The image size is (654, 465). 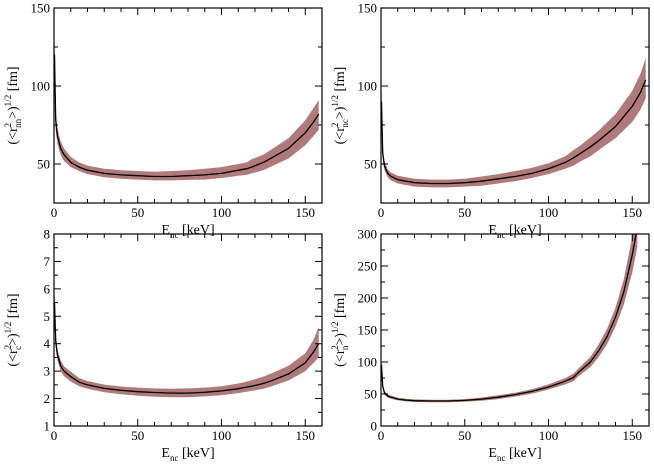 What do you see at coordinates (368, 234) in the screenshot?
I see `y-tick-label: 300` at bounding box center [368, 234].